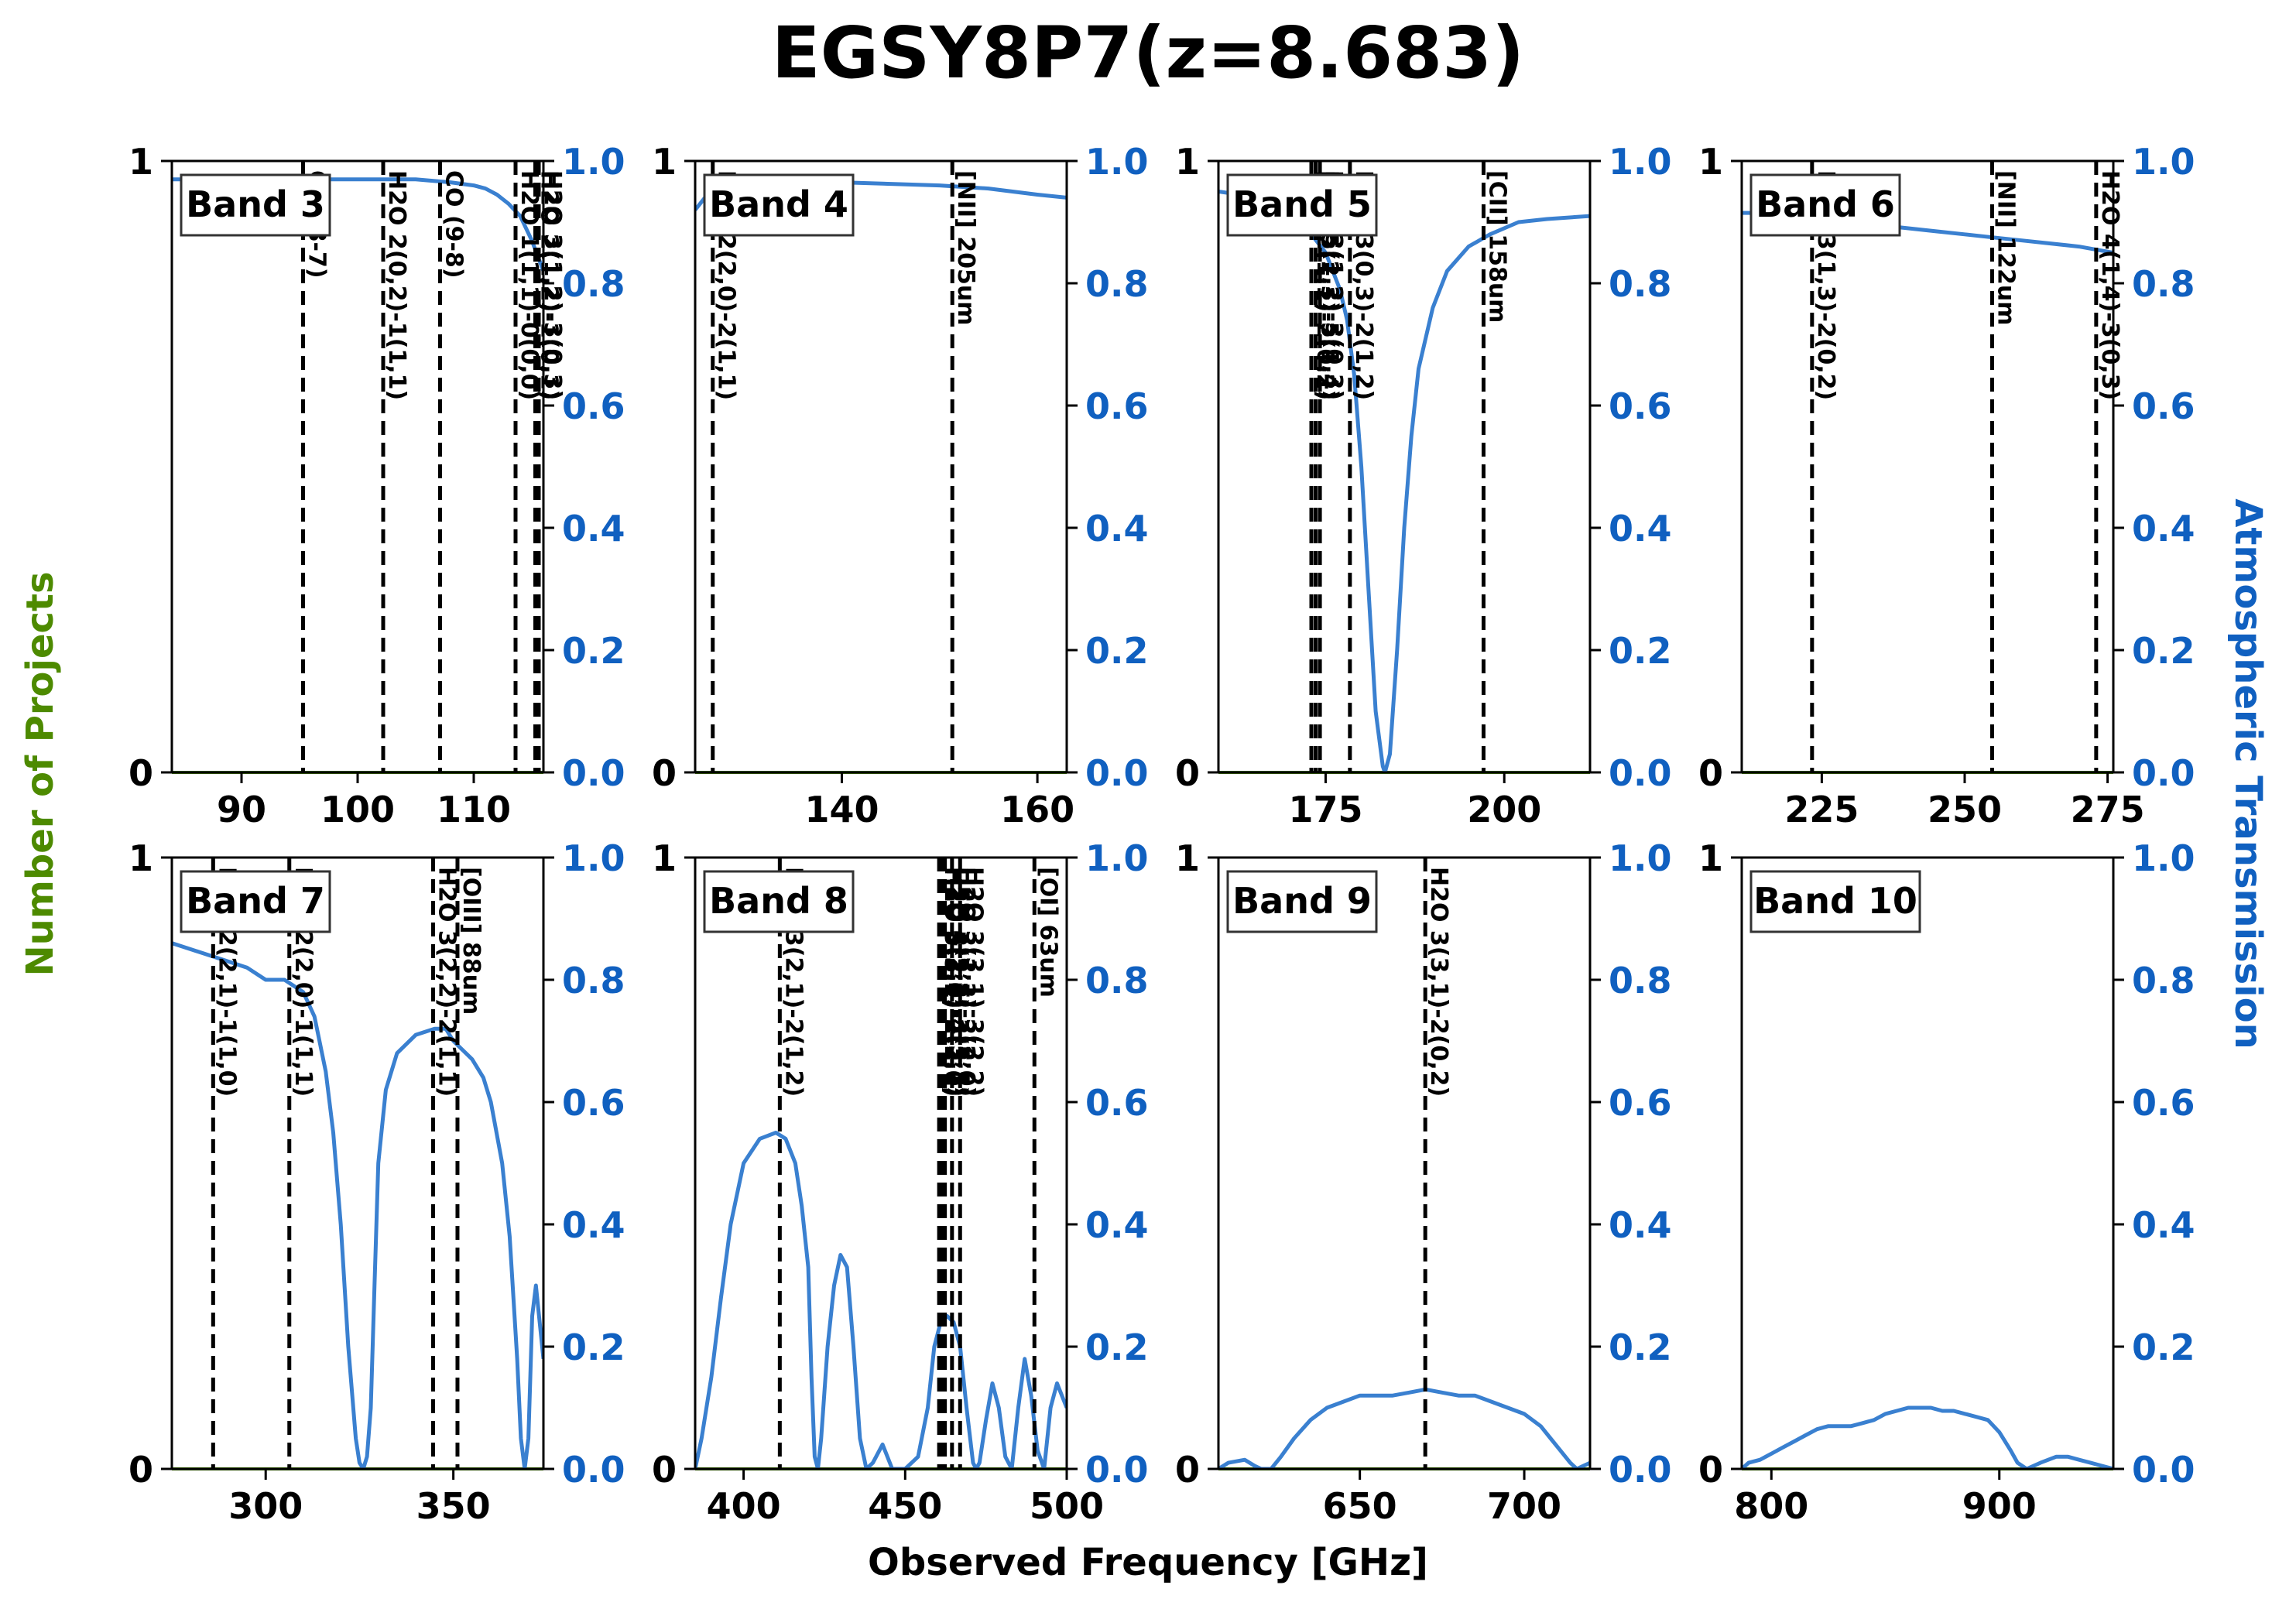 The width and height of the screenshot is (2296, 1609). Describe the element at coordinates (2108, 809) in the screenshot. I see `x-tick-label: 275` at that location.